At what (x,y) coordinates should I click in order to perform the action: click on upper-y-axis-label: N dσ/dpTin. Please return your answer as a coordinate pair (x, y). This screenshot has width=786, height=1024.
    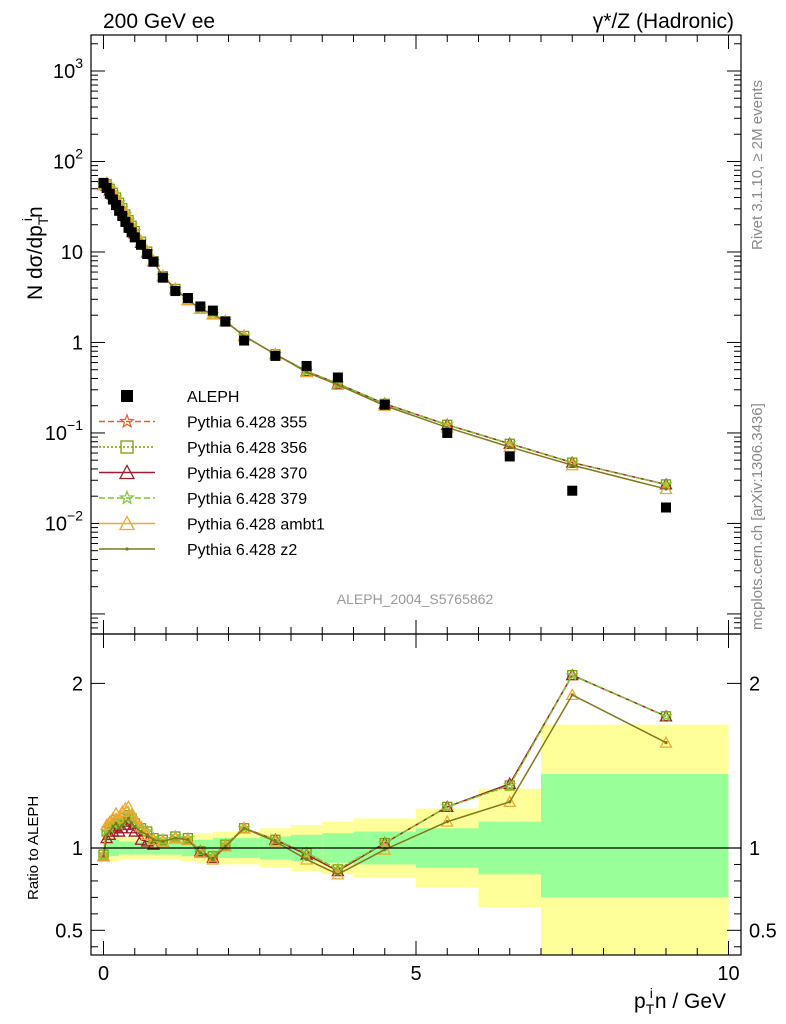
    Looking at the image, I should click on (35, 253).